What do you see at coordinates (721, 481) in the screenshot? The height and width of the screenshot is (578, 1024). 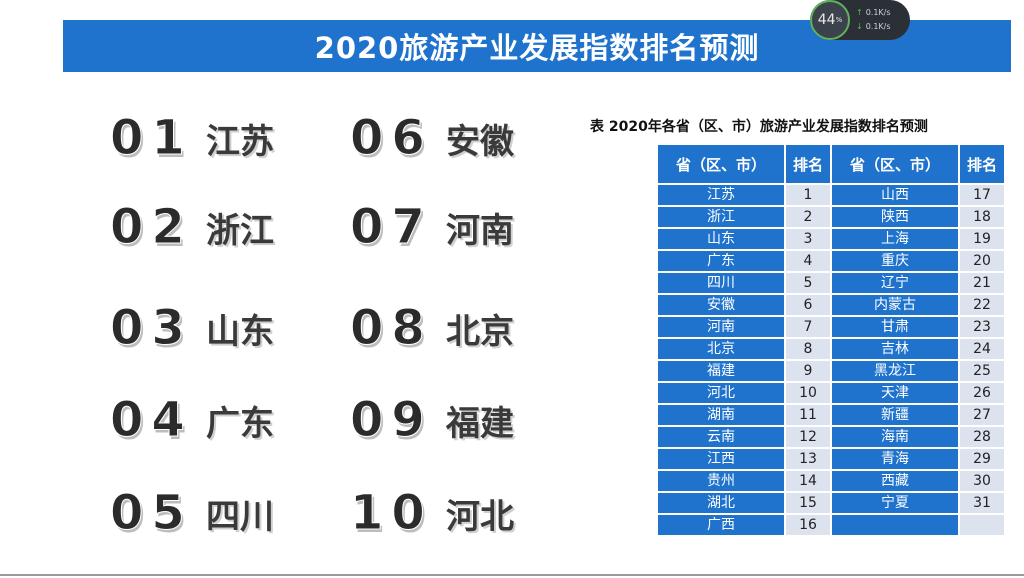 I see `province-cell: 贵州` at bounding box center [721, 481].